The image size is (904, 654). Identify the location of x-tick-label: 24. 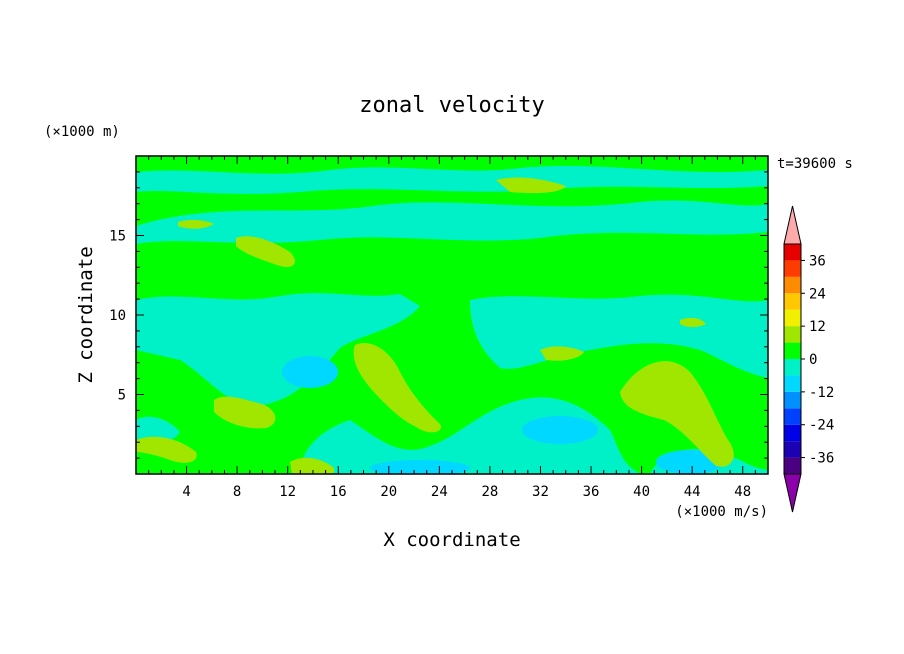
(439, 492).